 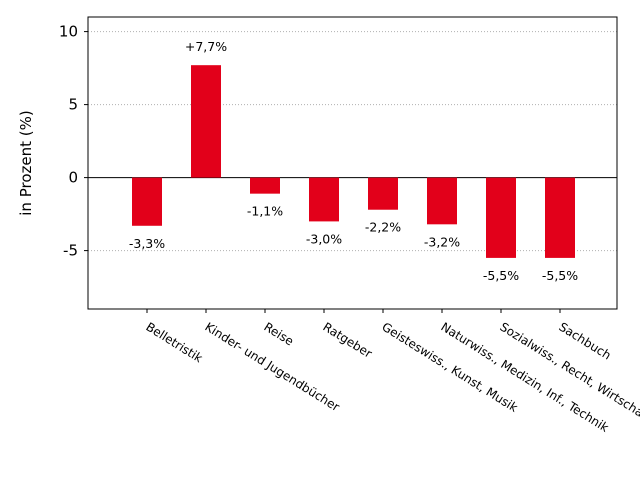 What do you see at coordinates (174, 343) in the screenshot?
I see `x-tick-label: Belletristik` at bounding box center [174, 343].